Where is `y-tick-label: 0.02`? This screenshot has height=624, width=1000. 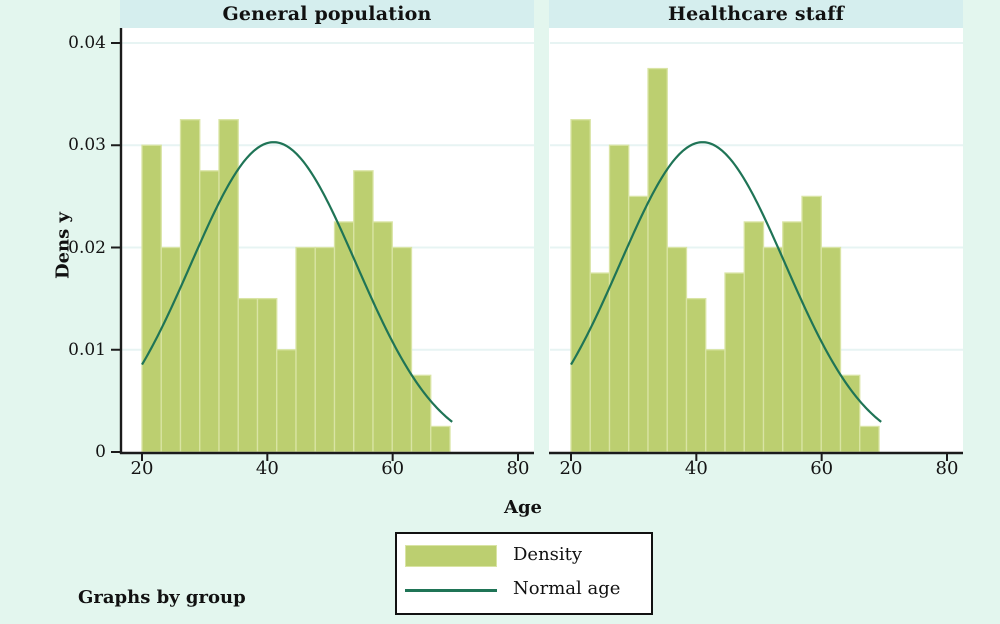
y-tick-label: 0.02 is located at coordinates (87, 247).